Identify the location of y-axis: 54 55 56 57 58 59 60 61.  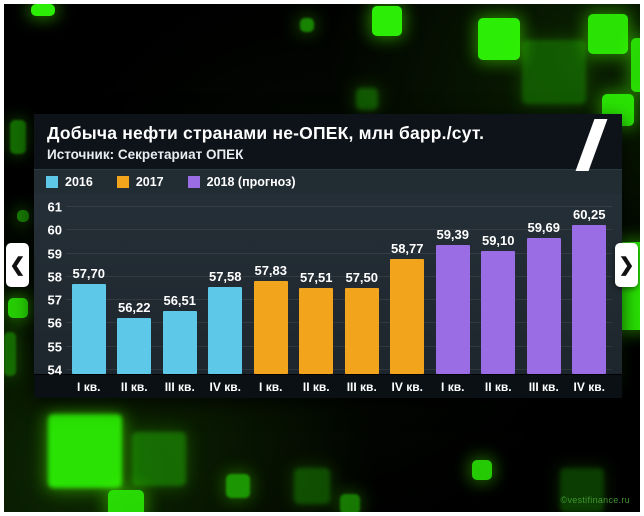
(52, 288).